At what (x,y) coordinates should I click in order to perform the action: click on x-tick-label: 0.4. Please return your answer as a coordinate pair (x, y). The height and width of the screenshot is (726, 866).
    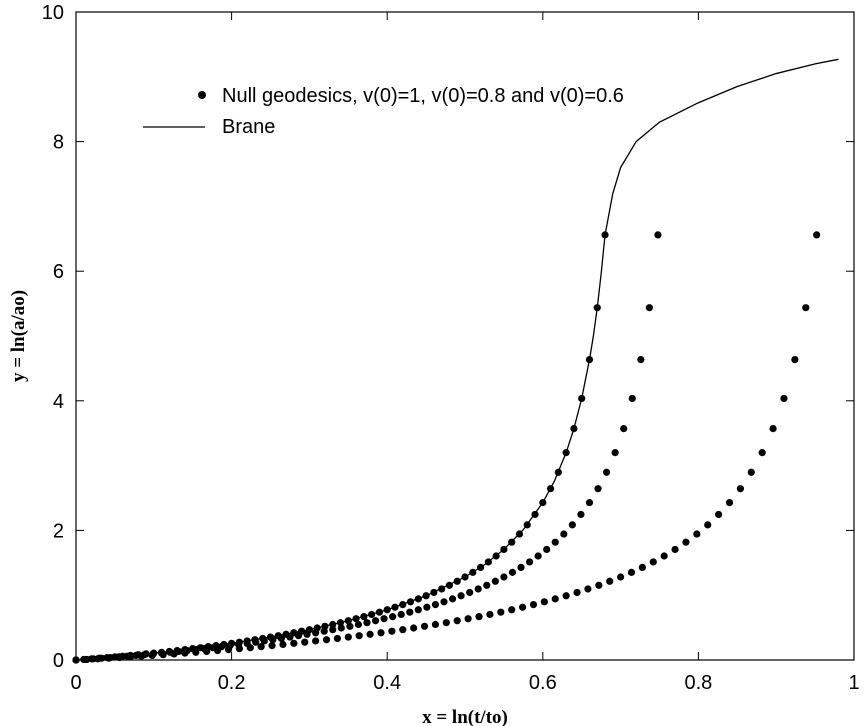
    Looking at the image, I should click on (387, 683).